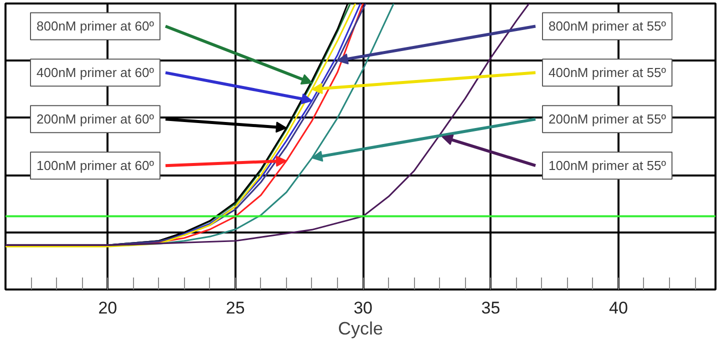  Describe the element at coordinates (235, 308) in the screenshot. I see `x-tick-label: 25` at that location.